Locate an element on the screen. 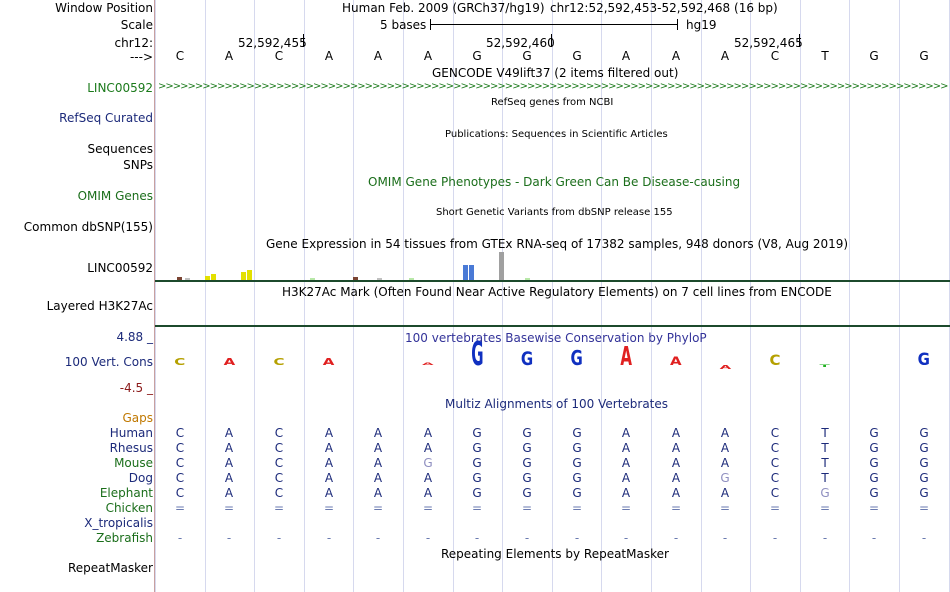  species-label: Rhesus is located at coordinates (131, 448).